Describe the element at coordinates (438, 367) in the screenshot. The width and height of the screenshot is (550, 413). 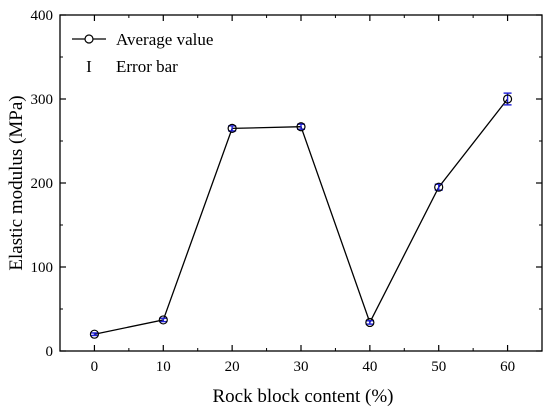
I see `x-tick-label: 50` at that location.